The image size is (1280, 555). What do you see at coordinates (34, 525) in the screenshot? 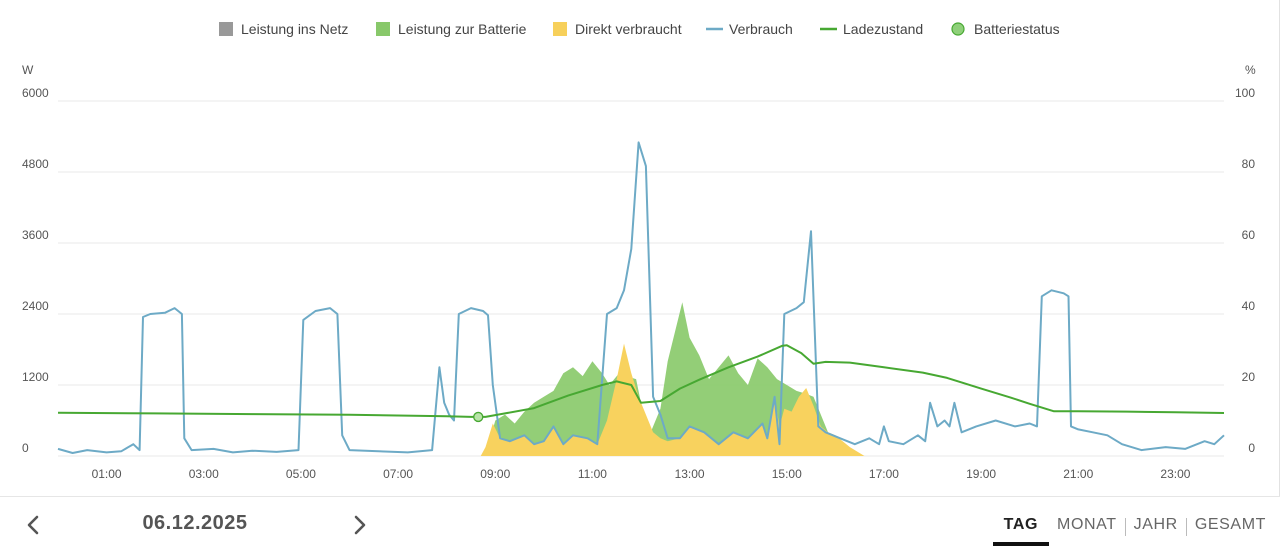
I see `chevron-left-icon` at bounding box center [34, 525].